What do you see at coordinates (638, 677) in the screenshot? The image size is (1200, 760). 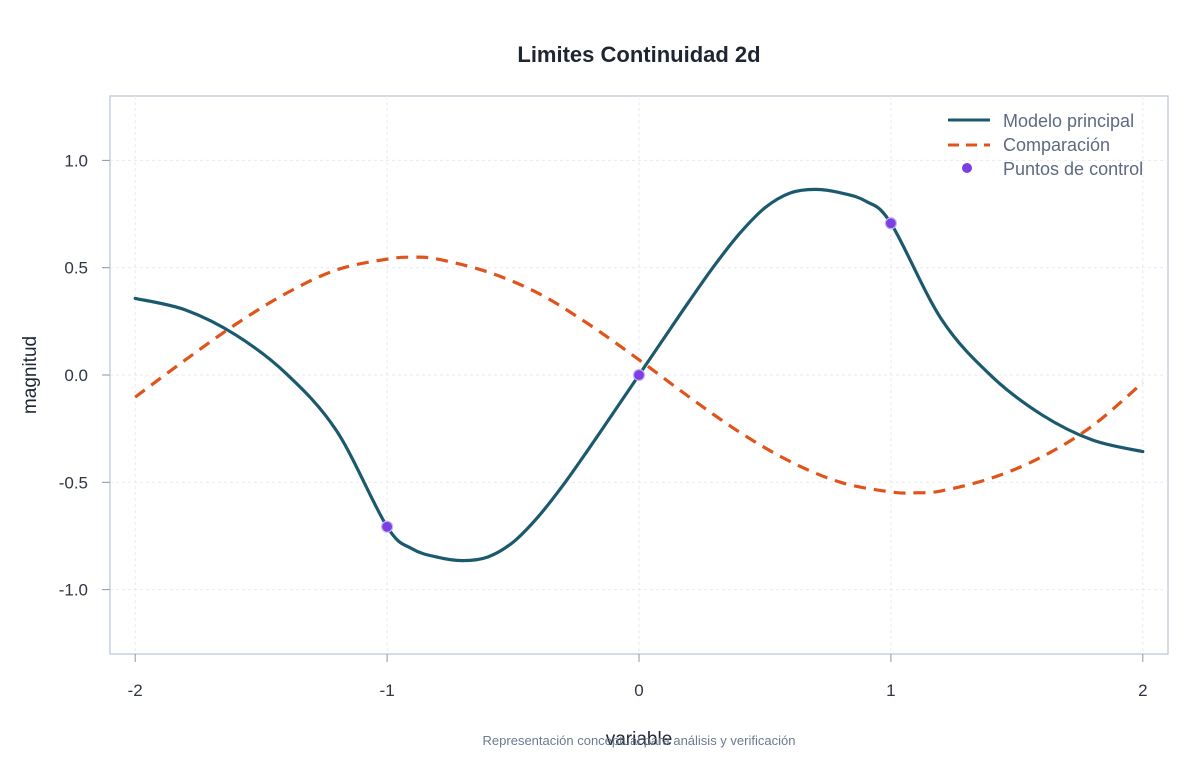 I see `x-axis: -2 -1 0 1 2` at bounding box center [638, 677].